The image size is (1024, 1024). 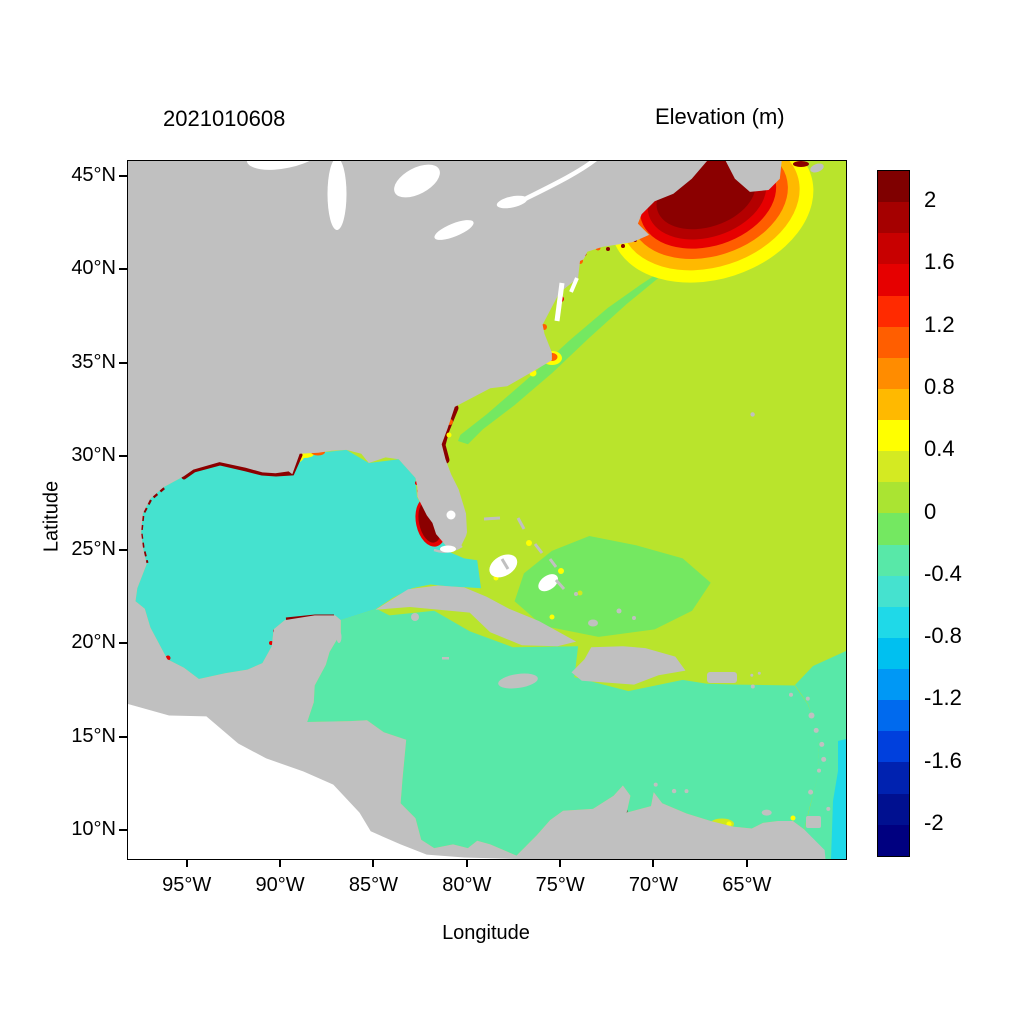 What do you see at coordinates (791, 694) in the screenshot?
I see `st-kitts` at bounding box center [791, 694].